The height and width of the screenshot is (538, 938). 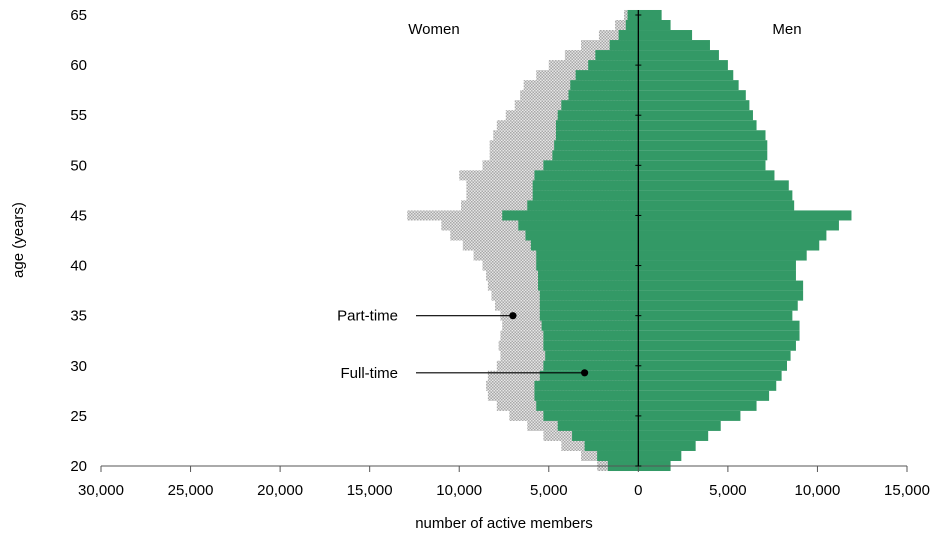 I want to click on x-tick-label: 20,000, so click(x=280, y=490).